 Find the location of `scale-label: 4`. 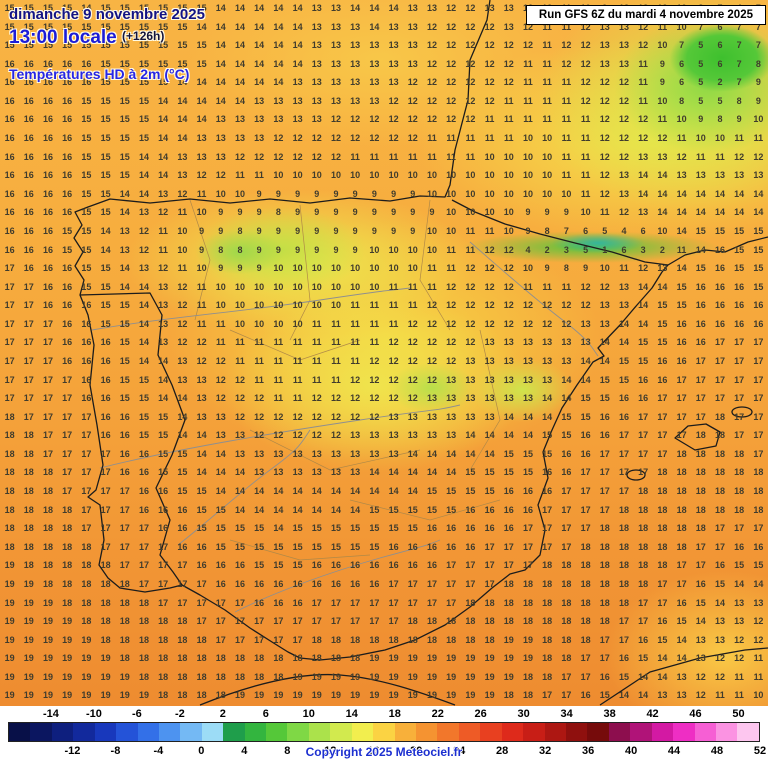

scale-label: 4 is located at coordinates (244, 751).